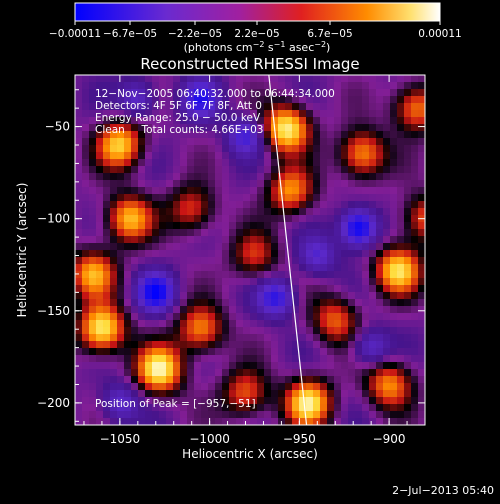 Image resolution: width=500 pixels, height=504 pixels. What do you see at coordinates (439, 34) in the screenshot?
I see `colorbar-tick-label: 0.00011` at bounding box center [439, 34].